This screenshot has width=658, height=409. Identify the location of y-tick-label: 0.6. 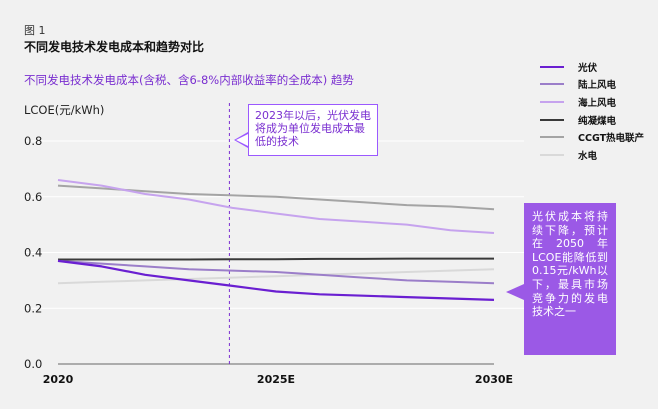
(33, 197).